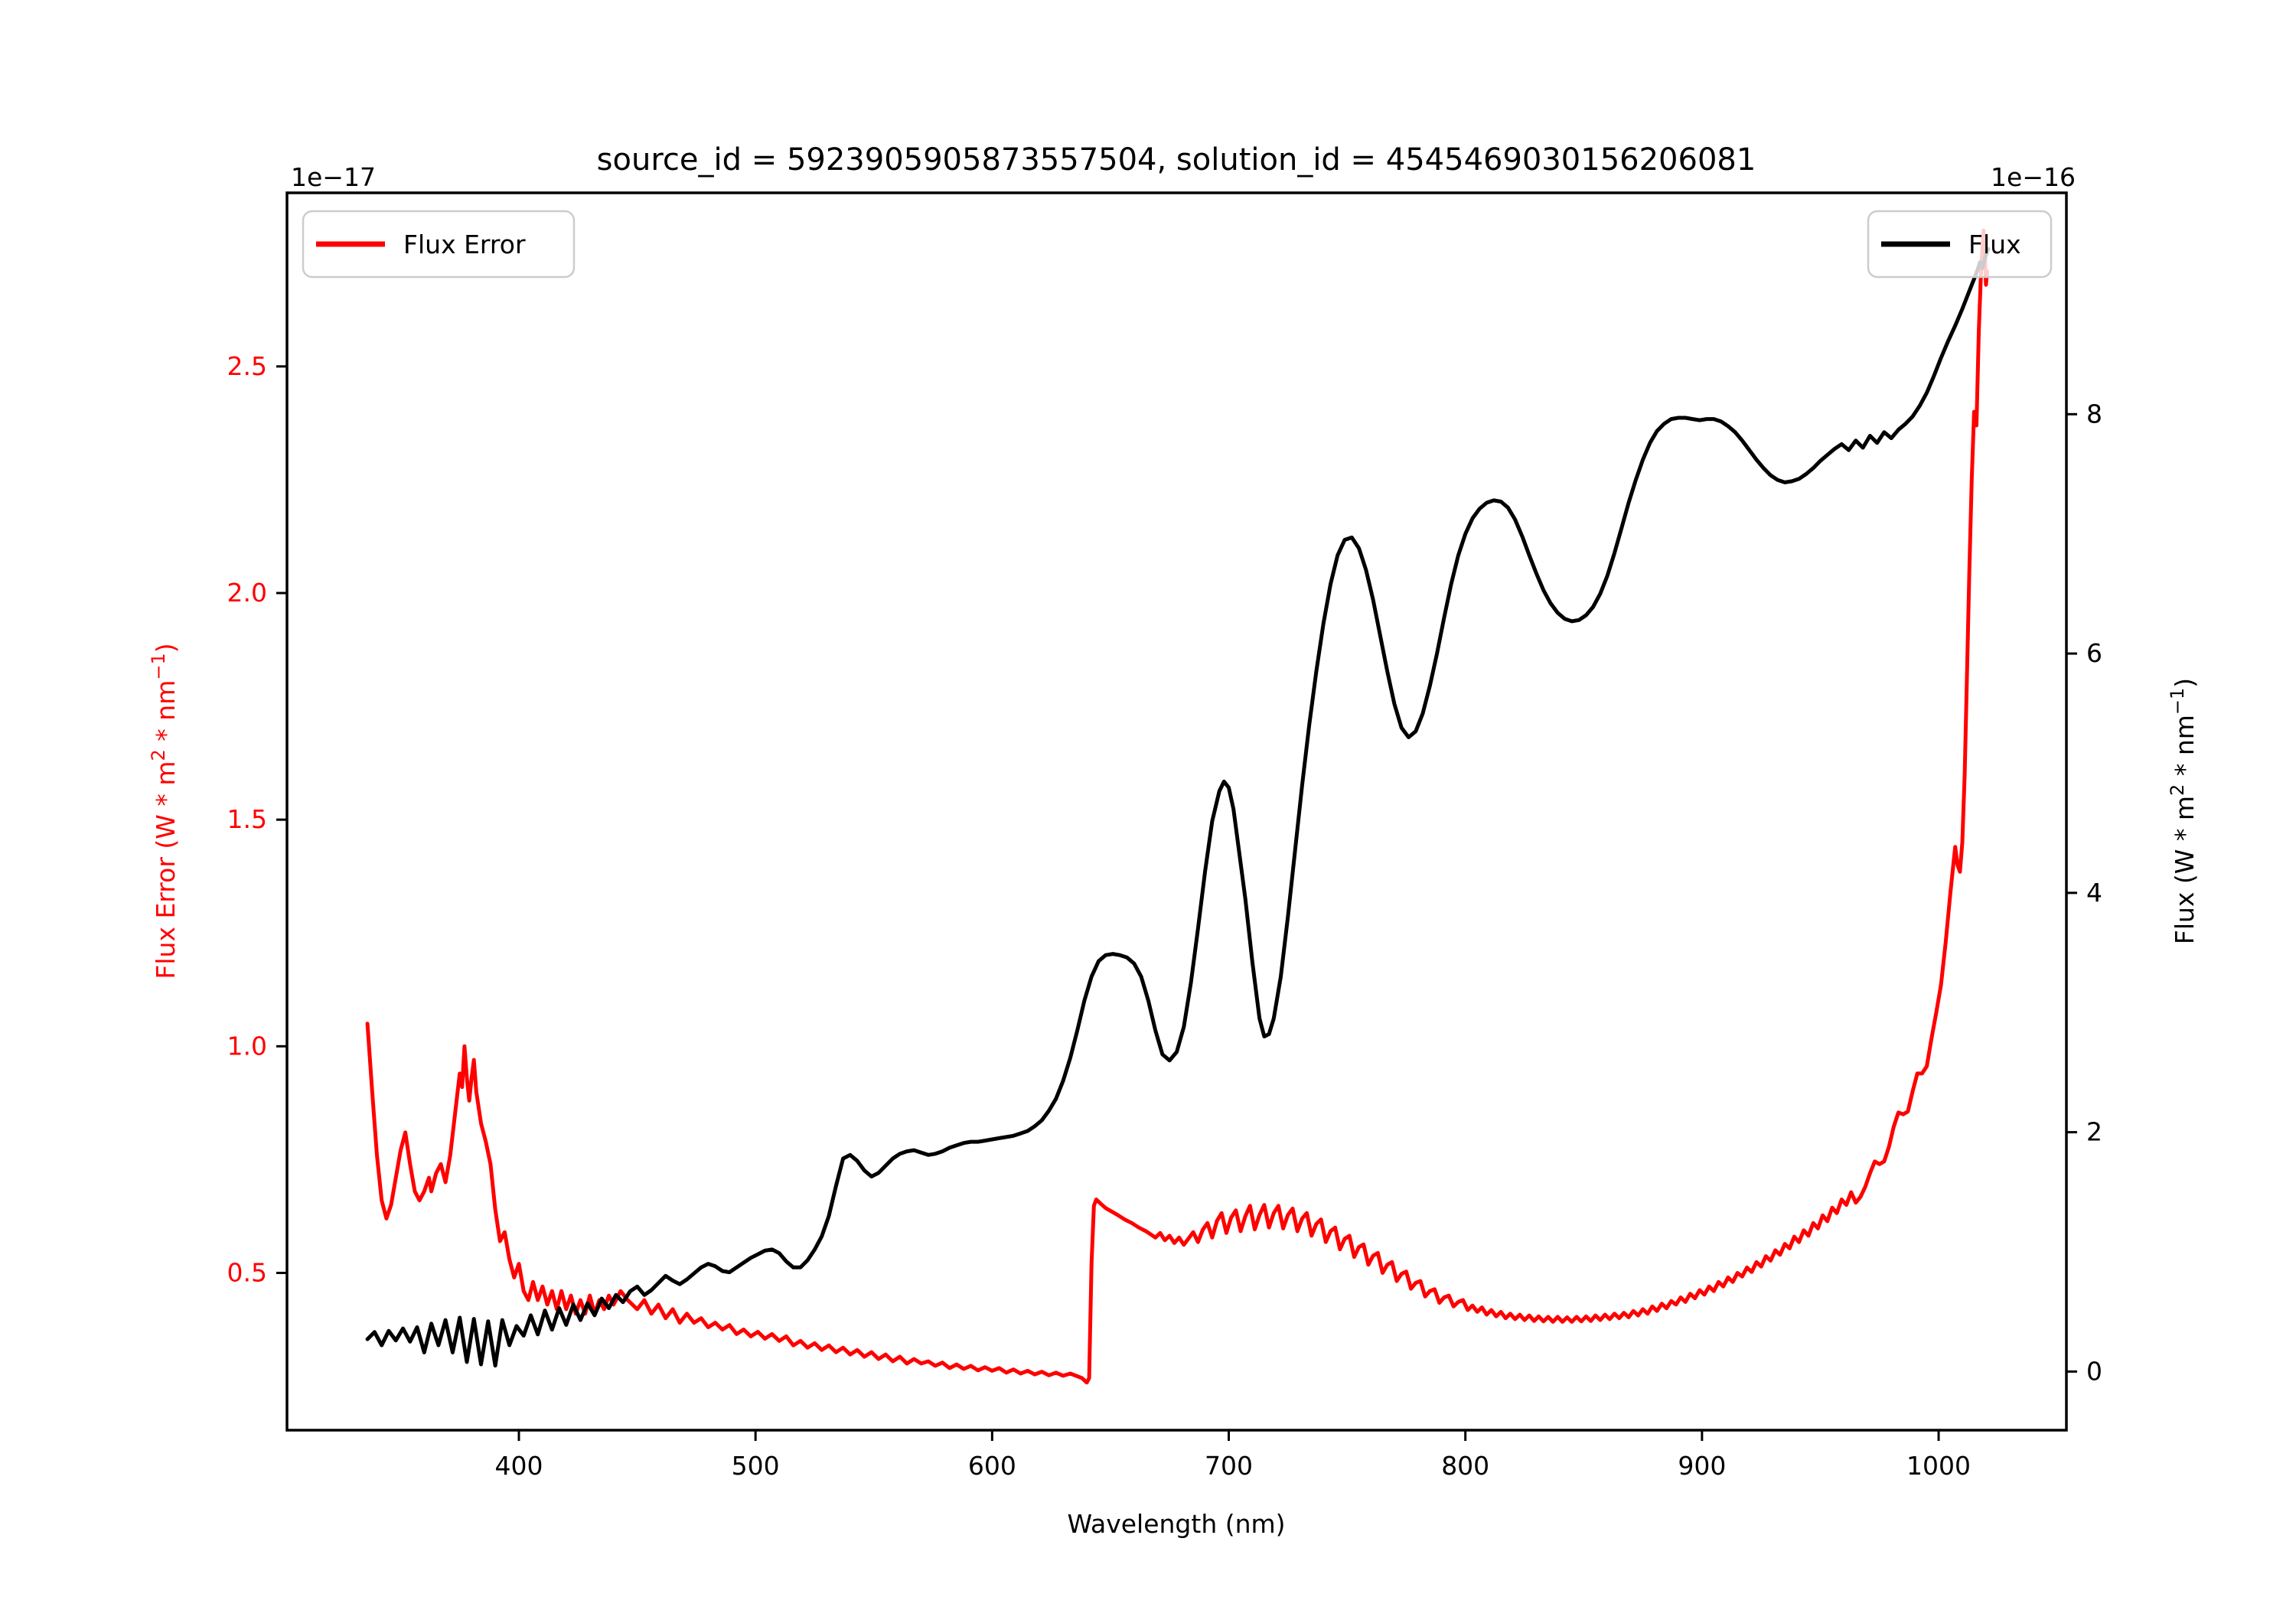 The image size is (2296, 1610). What do you see at coordinates (518, 1466) in the screenshot?
I see `x-tick-label: 400` at bounding box center [518, 1466].